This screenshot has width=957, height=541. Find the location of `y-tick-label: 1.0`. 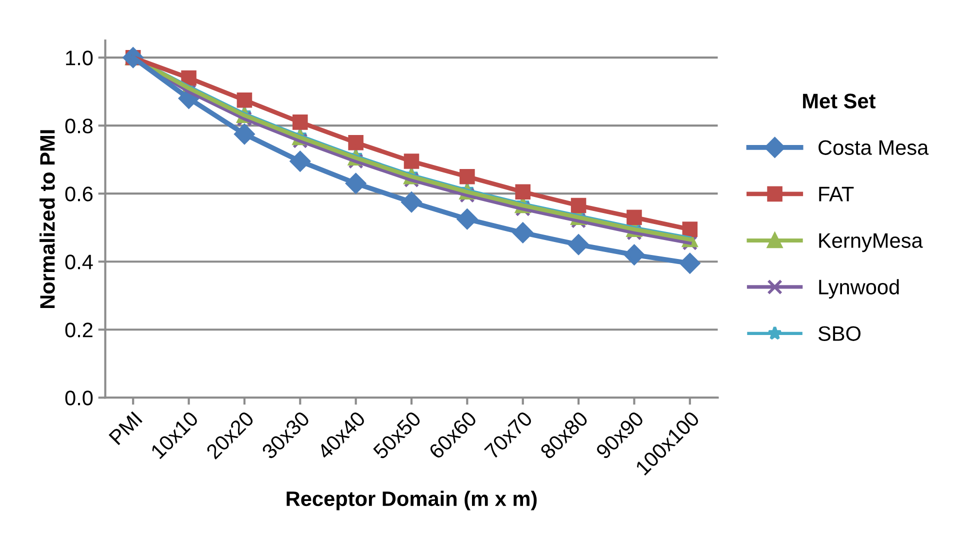

y-tick-label: 1.0 is located at coordinates (79, 58).